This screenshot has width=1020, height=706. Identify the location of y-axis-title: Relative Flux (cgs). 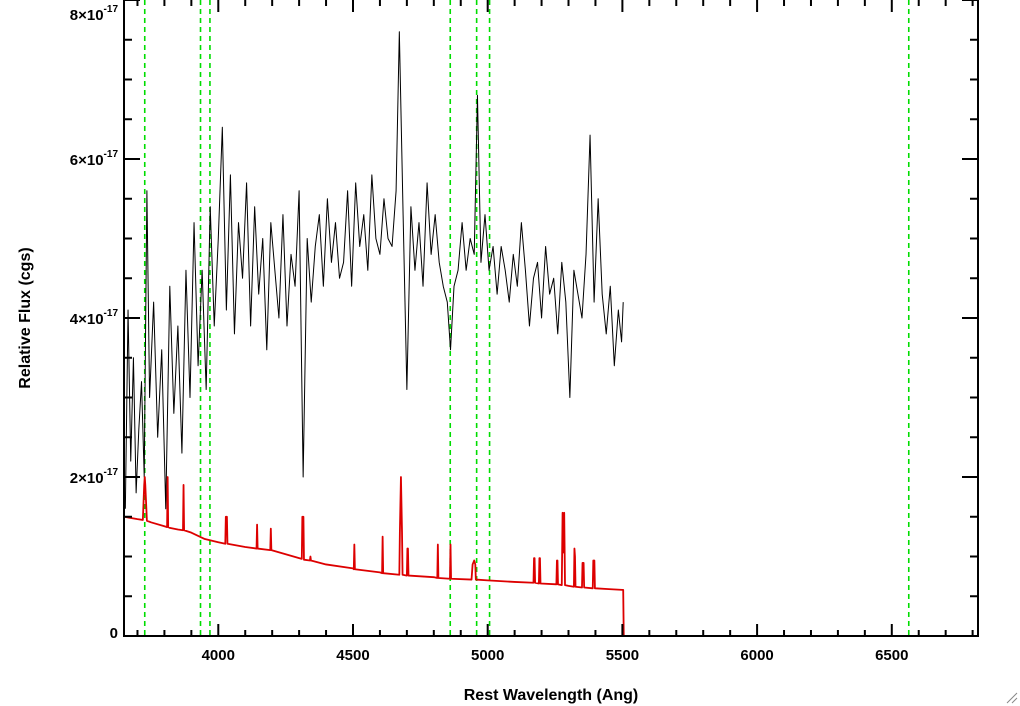
(25, 317).